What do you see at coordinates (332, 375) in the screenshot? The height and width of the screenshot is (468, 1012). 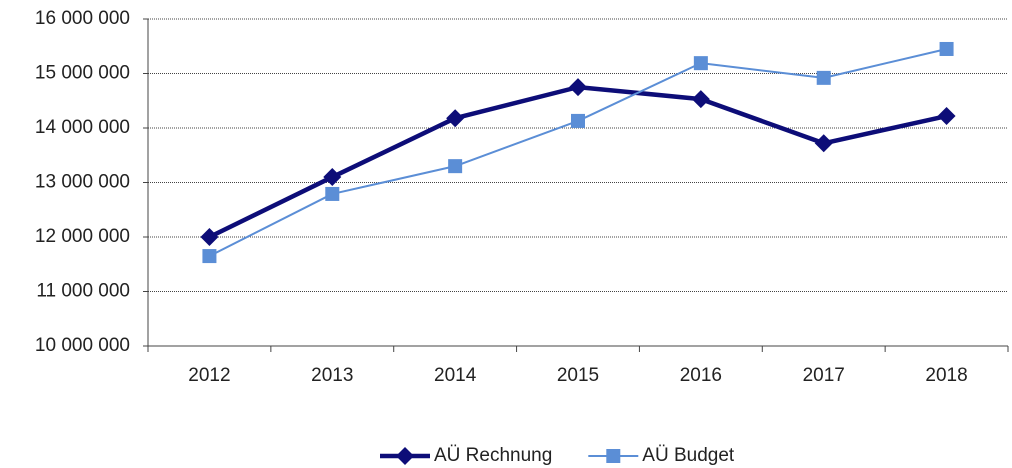 I see `x-tick-label: 2013` at bounding box center [332, 375].